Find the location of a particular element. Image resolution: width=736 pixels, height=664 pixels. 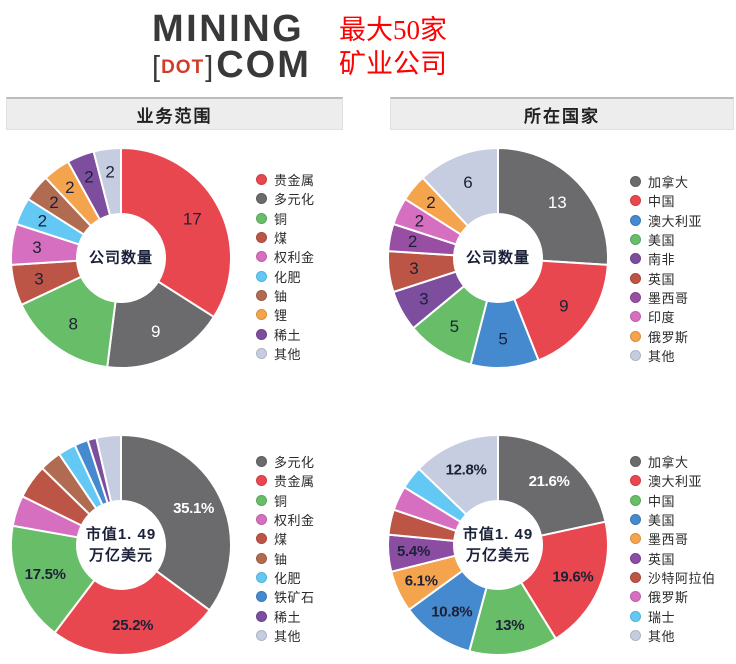

legend-item-中国: 中国 is located at coordinates (666, 200).